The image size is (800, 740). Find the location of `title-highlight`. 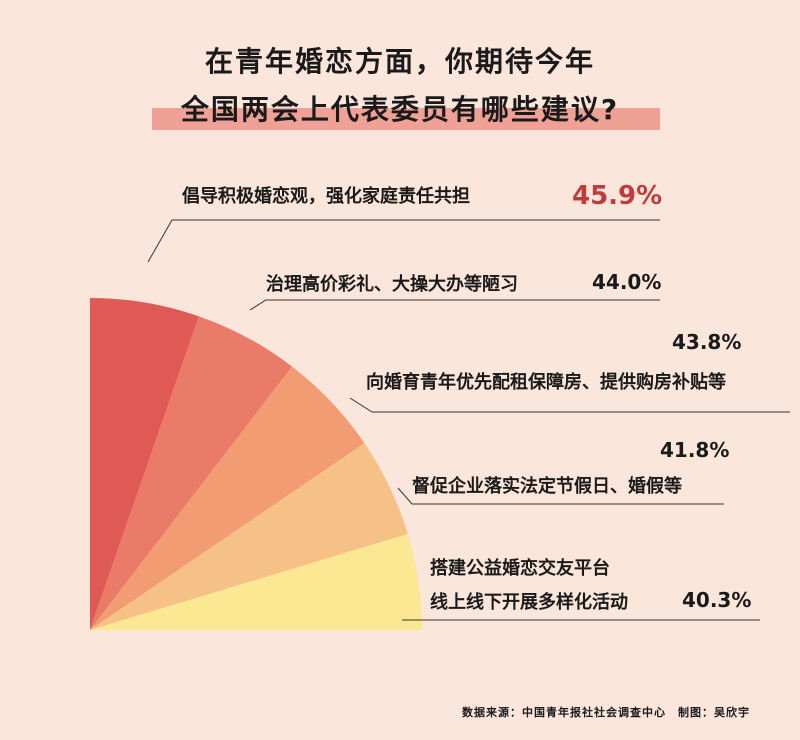

title-highlight is located at coordinates (406, 119).